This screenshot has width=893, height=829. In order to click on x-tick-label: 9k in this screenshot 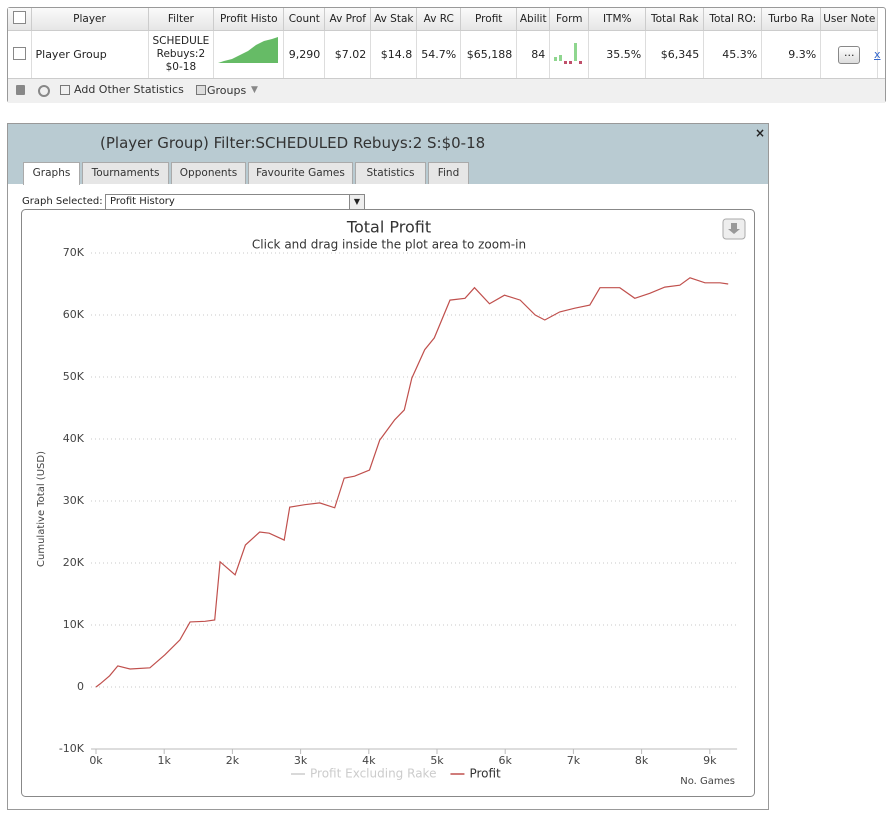, I will do `click(710, 760)`.